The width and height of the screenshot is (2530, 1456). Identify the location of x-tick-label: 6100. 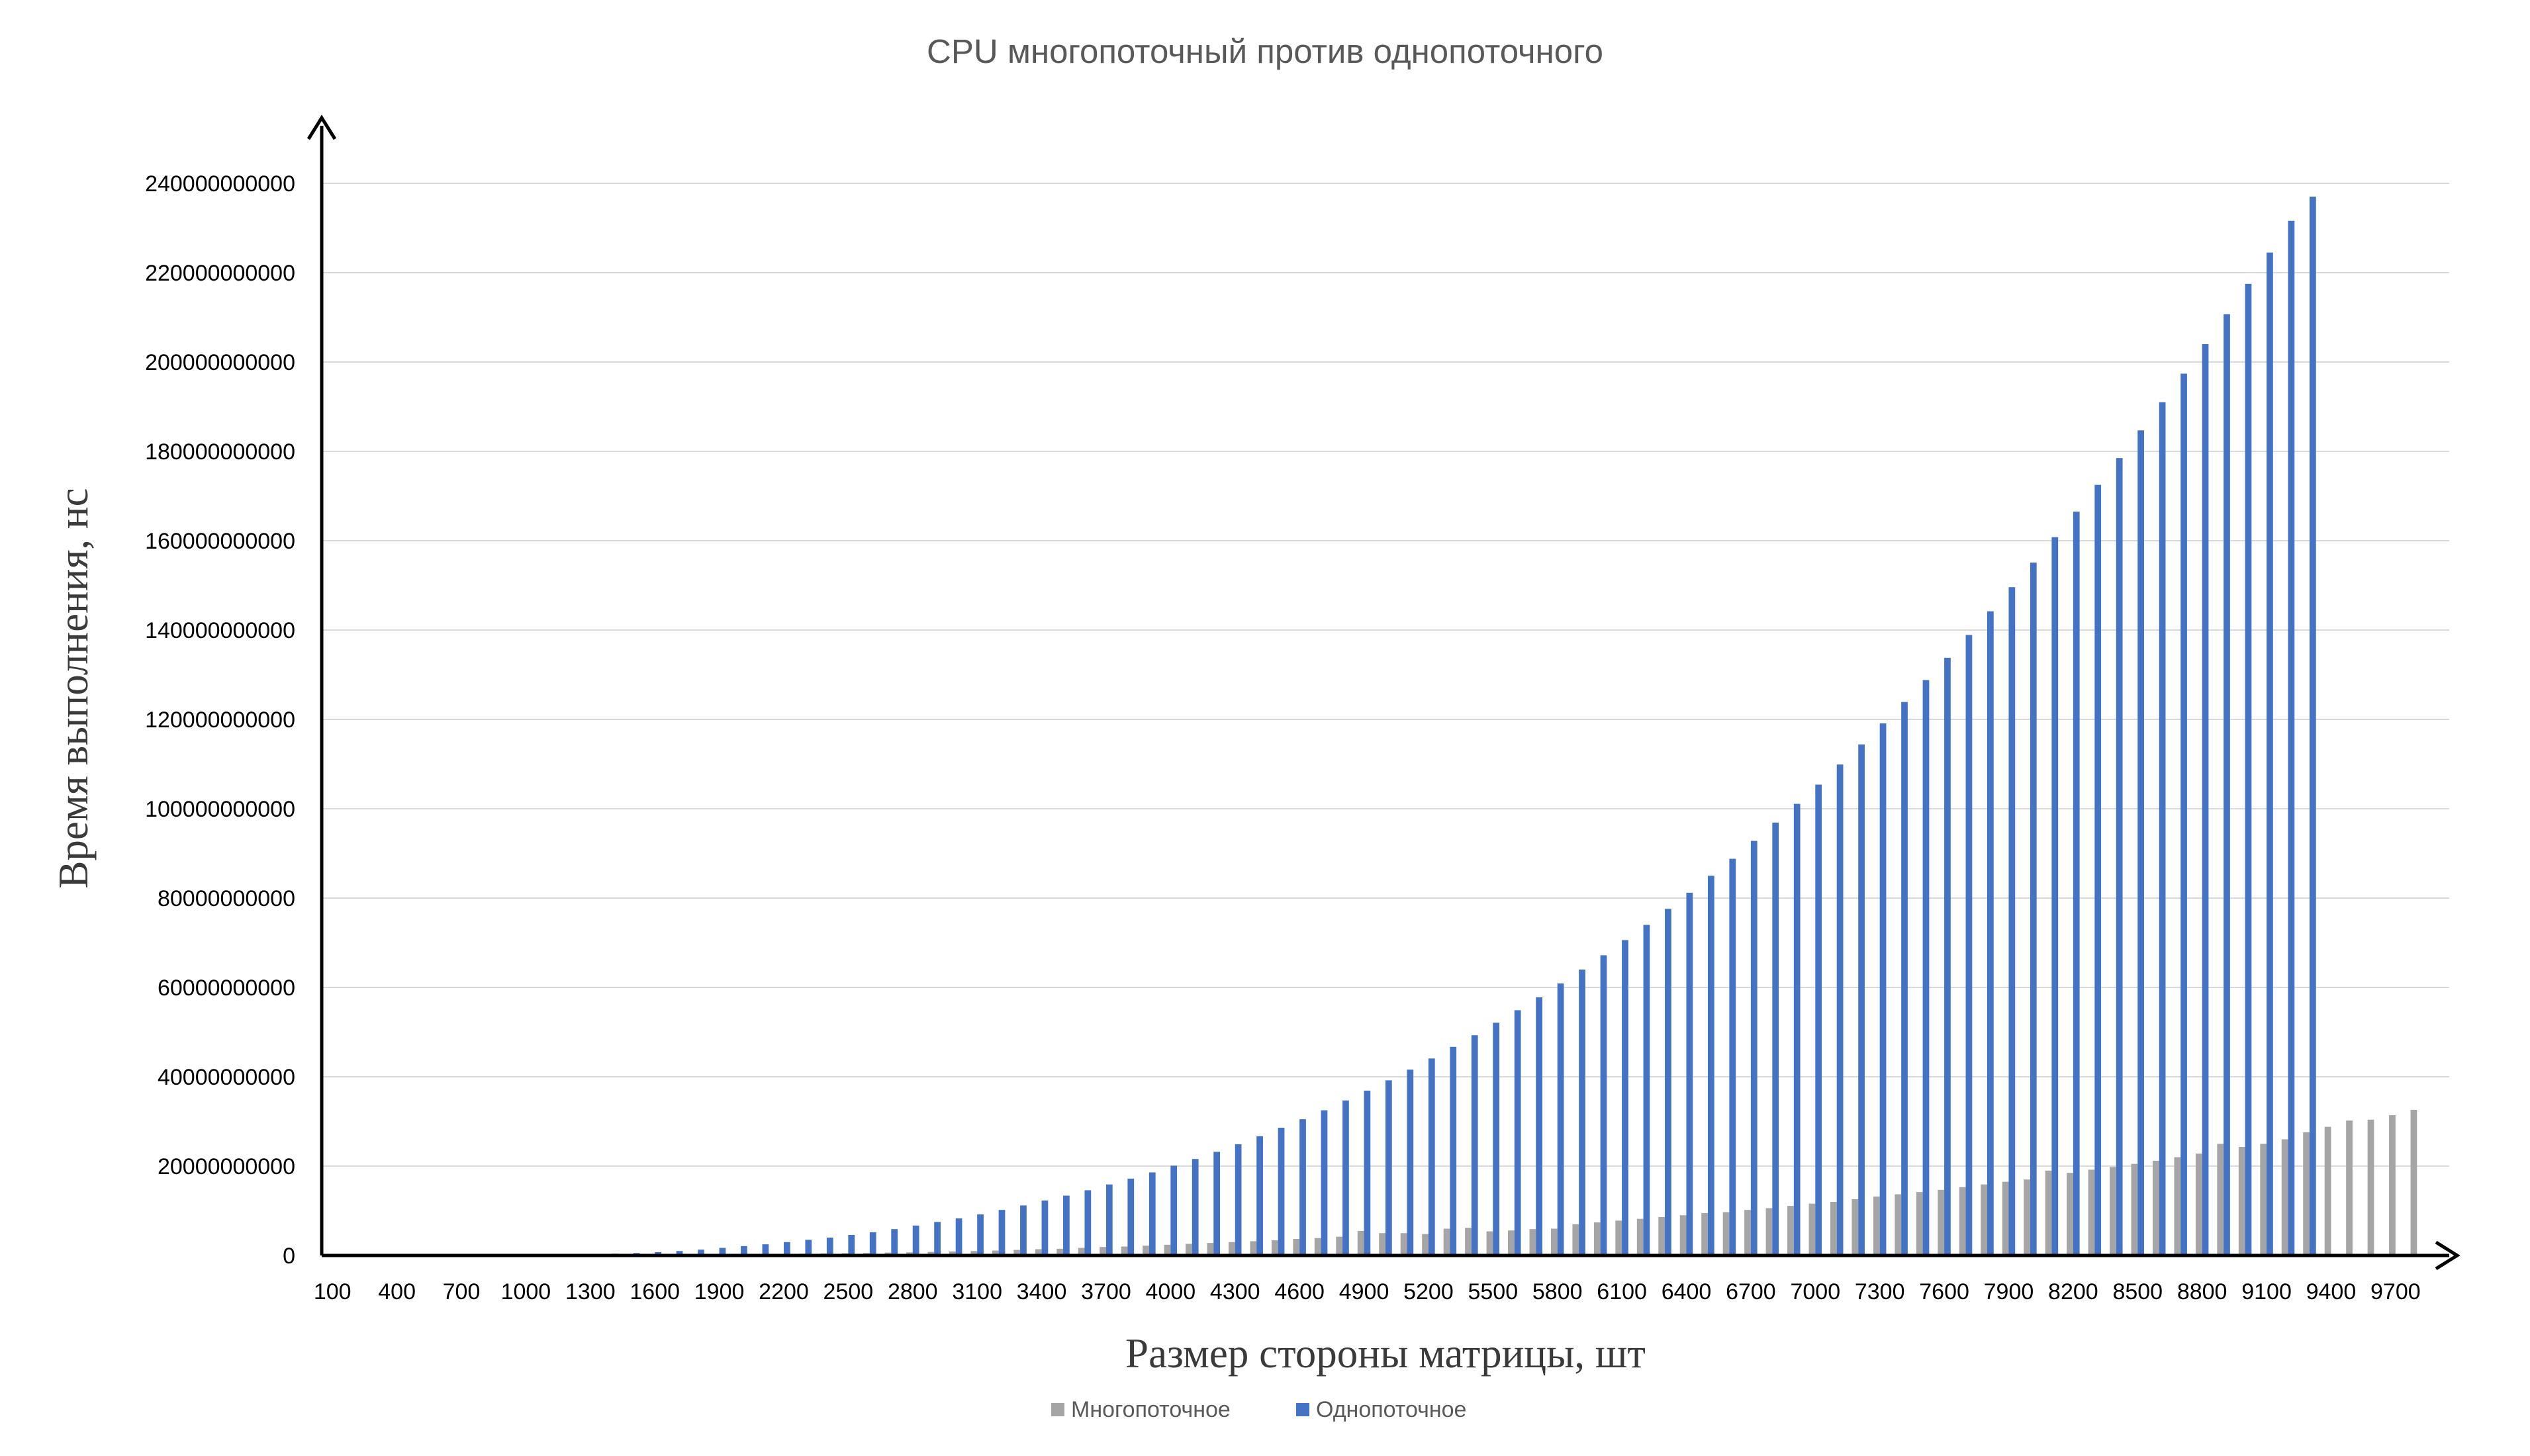
(1622, 1291).